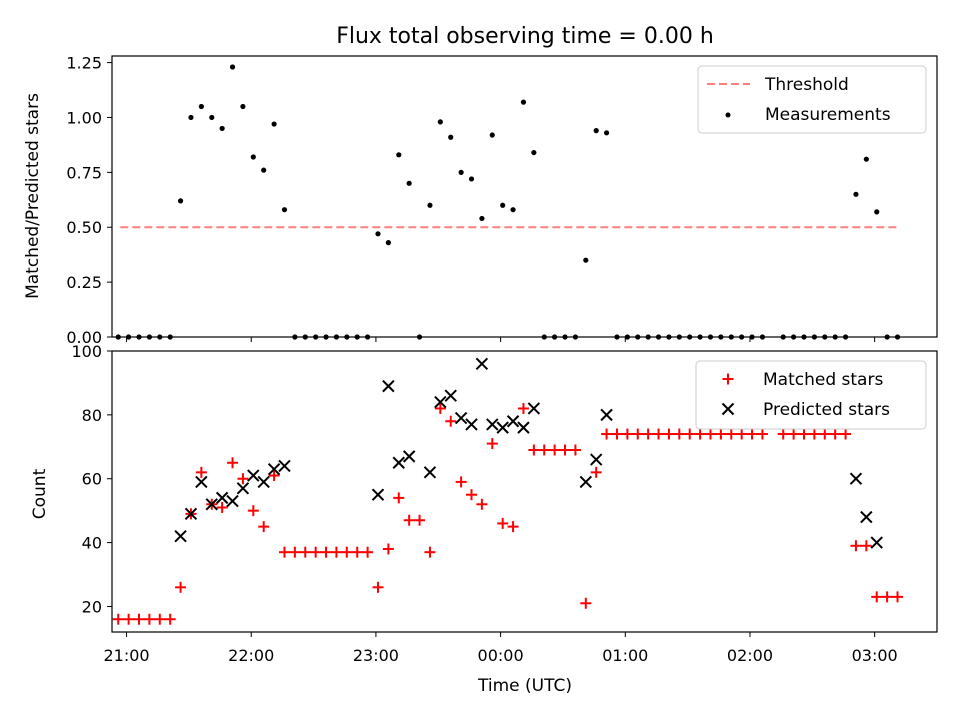 The image size is (960, 720). I want to click on x-axis-label: Time (UTC), so click(524, 686).